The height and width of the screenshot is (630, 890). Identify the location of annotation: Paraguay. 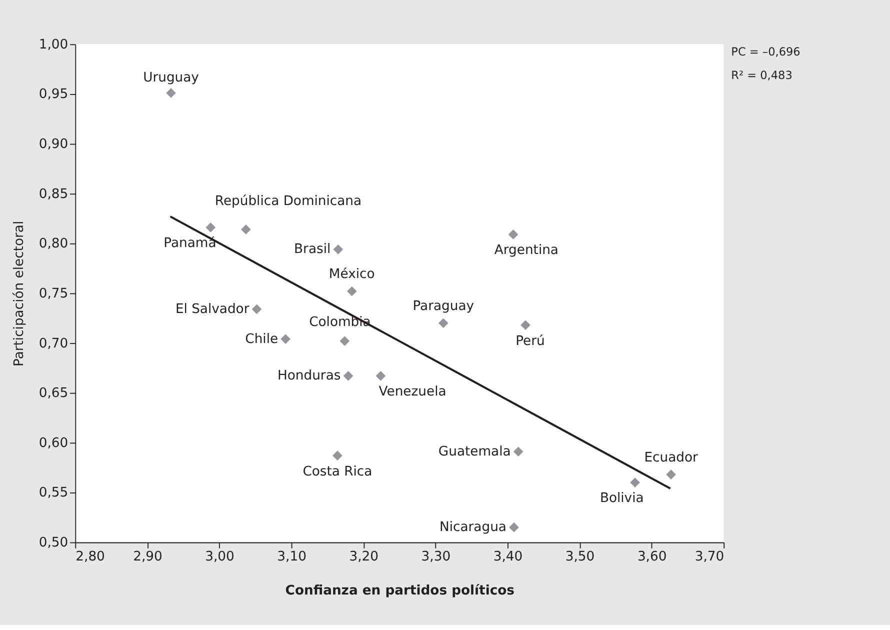
(443, 306).